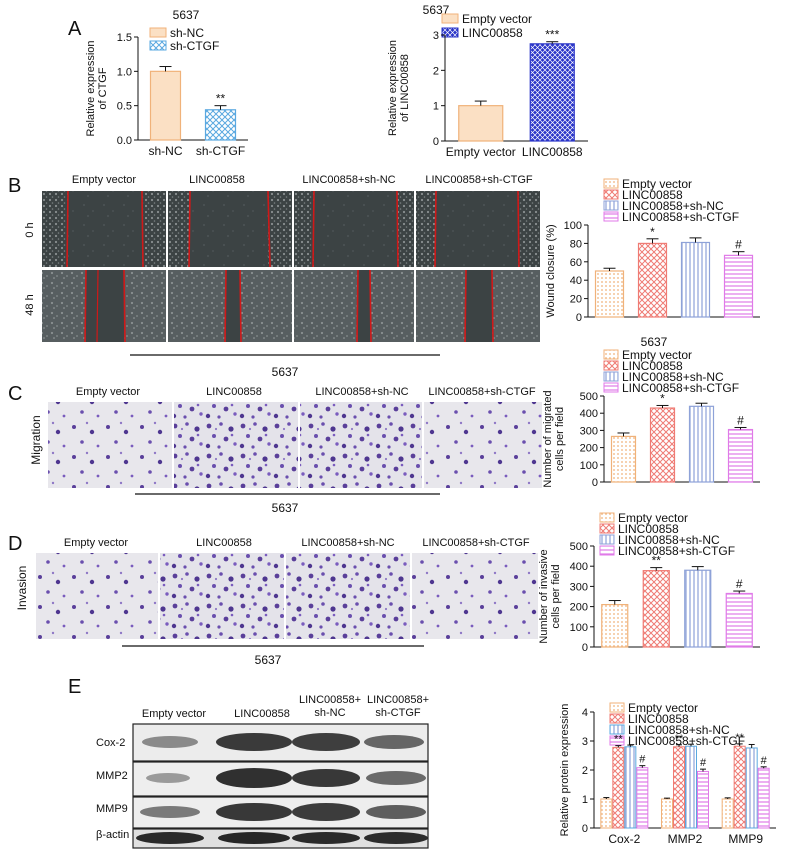  Describe the element at coordinates (104, 306) in the screenshot. I see `b-image-48h-empty-vector` at that location.